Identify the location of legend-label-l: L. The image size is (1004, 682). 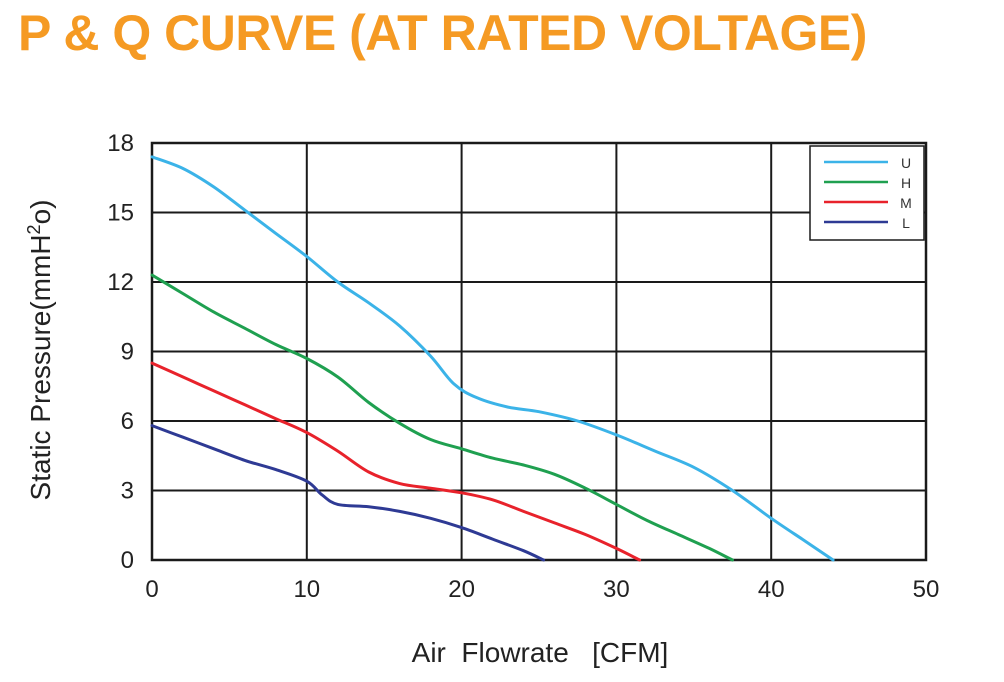
(906, 223).